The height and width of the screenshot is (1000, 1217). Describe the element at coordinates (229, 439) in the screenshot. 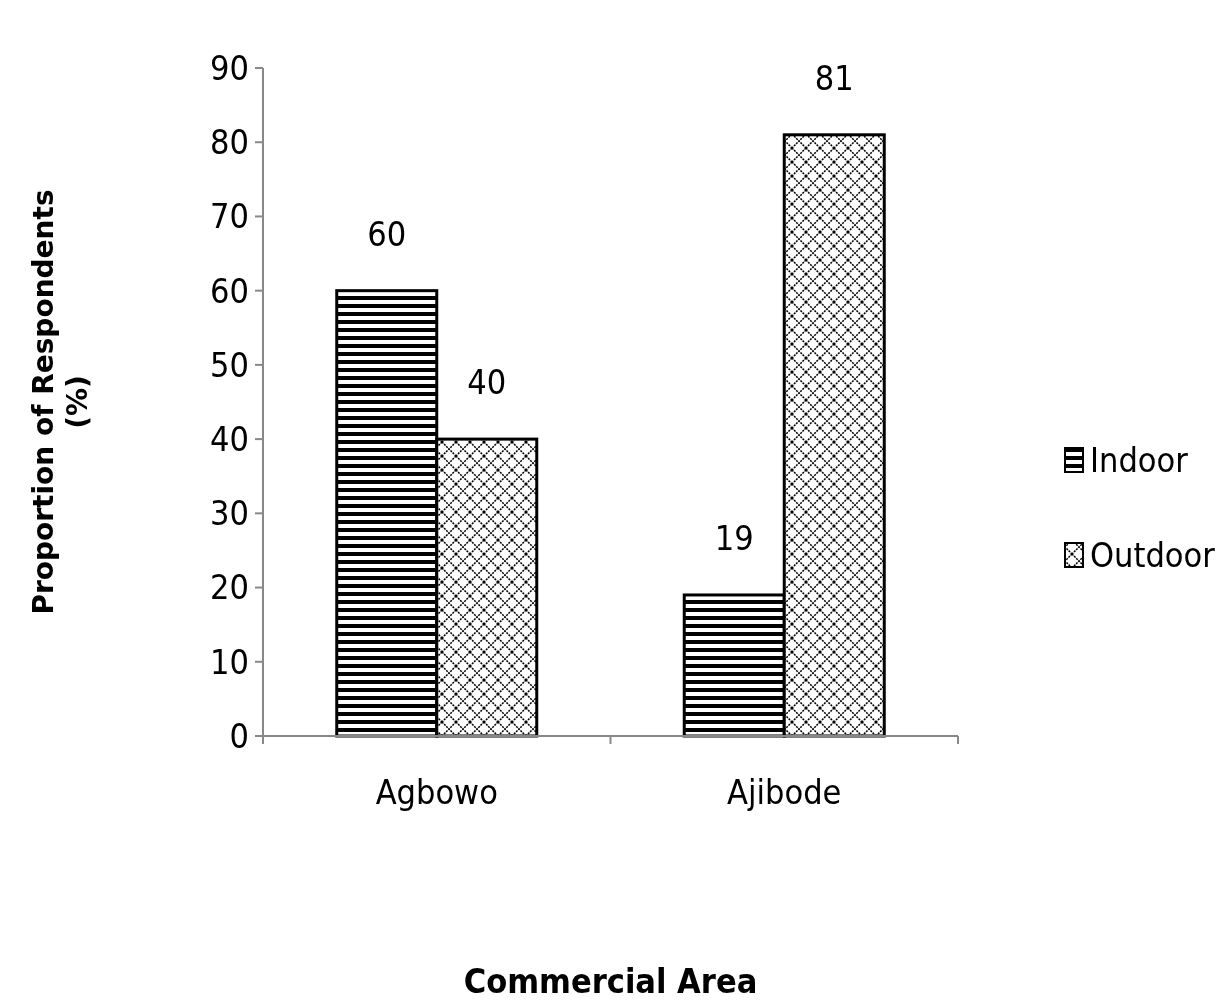

I see `y-tick-label: 40` at that location.